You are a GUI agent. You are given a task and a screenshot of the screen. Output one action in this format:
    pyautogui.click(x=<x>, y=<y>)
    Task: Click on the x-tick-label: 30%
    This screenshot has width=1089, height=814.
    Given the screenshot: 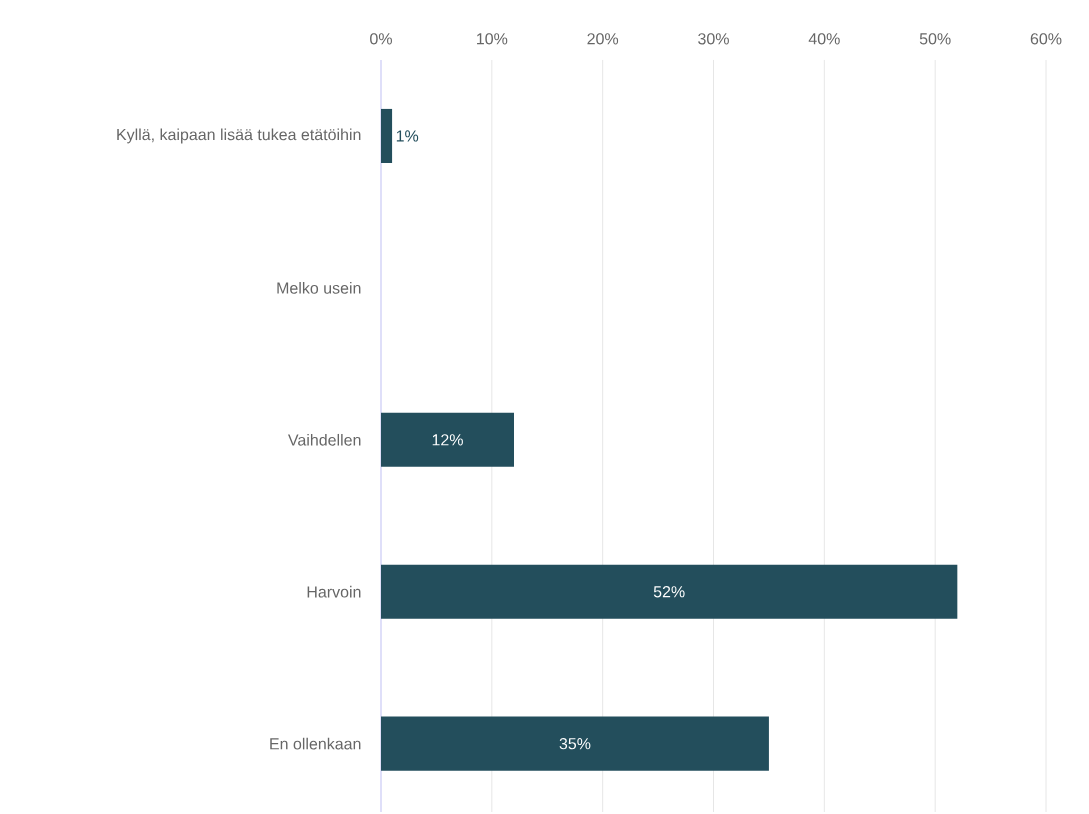 What is the action you would take?
    pyautogui.click(x=713, y=39)
    